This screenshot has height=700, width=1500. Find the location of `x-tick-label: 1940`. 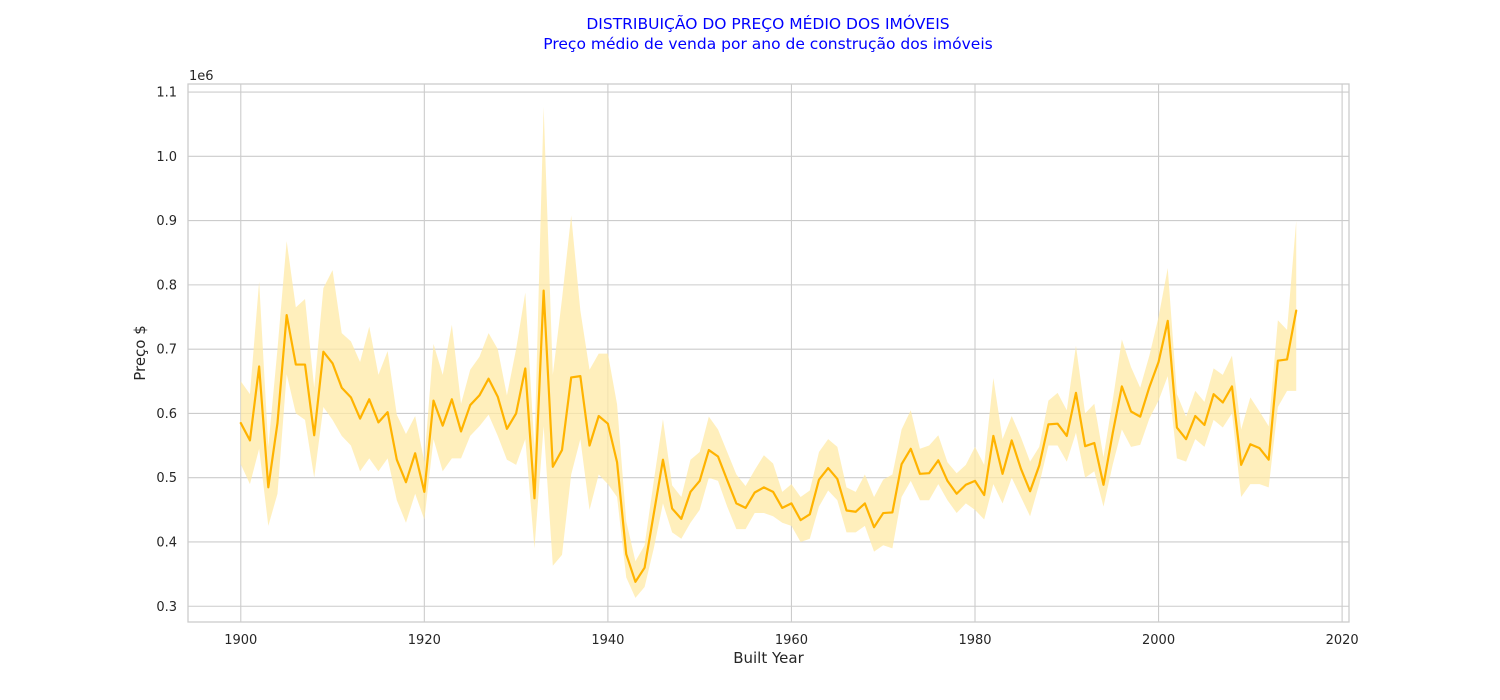

x-tick-label: 1940 is located at coordinates (607, 640).